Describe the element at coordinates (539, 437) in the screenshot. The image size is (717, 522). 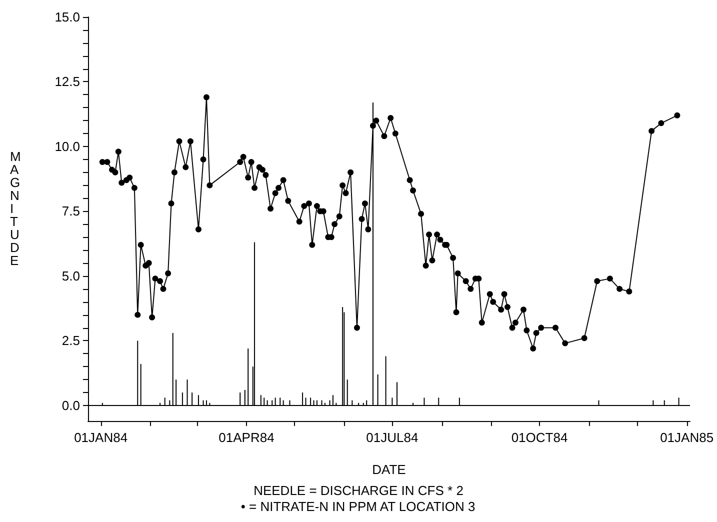
I see `x-tick-label: 01OCT84` at that location.